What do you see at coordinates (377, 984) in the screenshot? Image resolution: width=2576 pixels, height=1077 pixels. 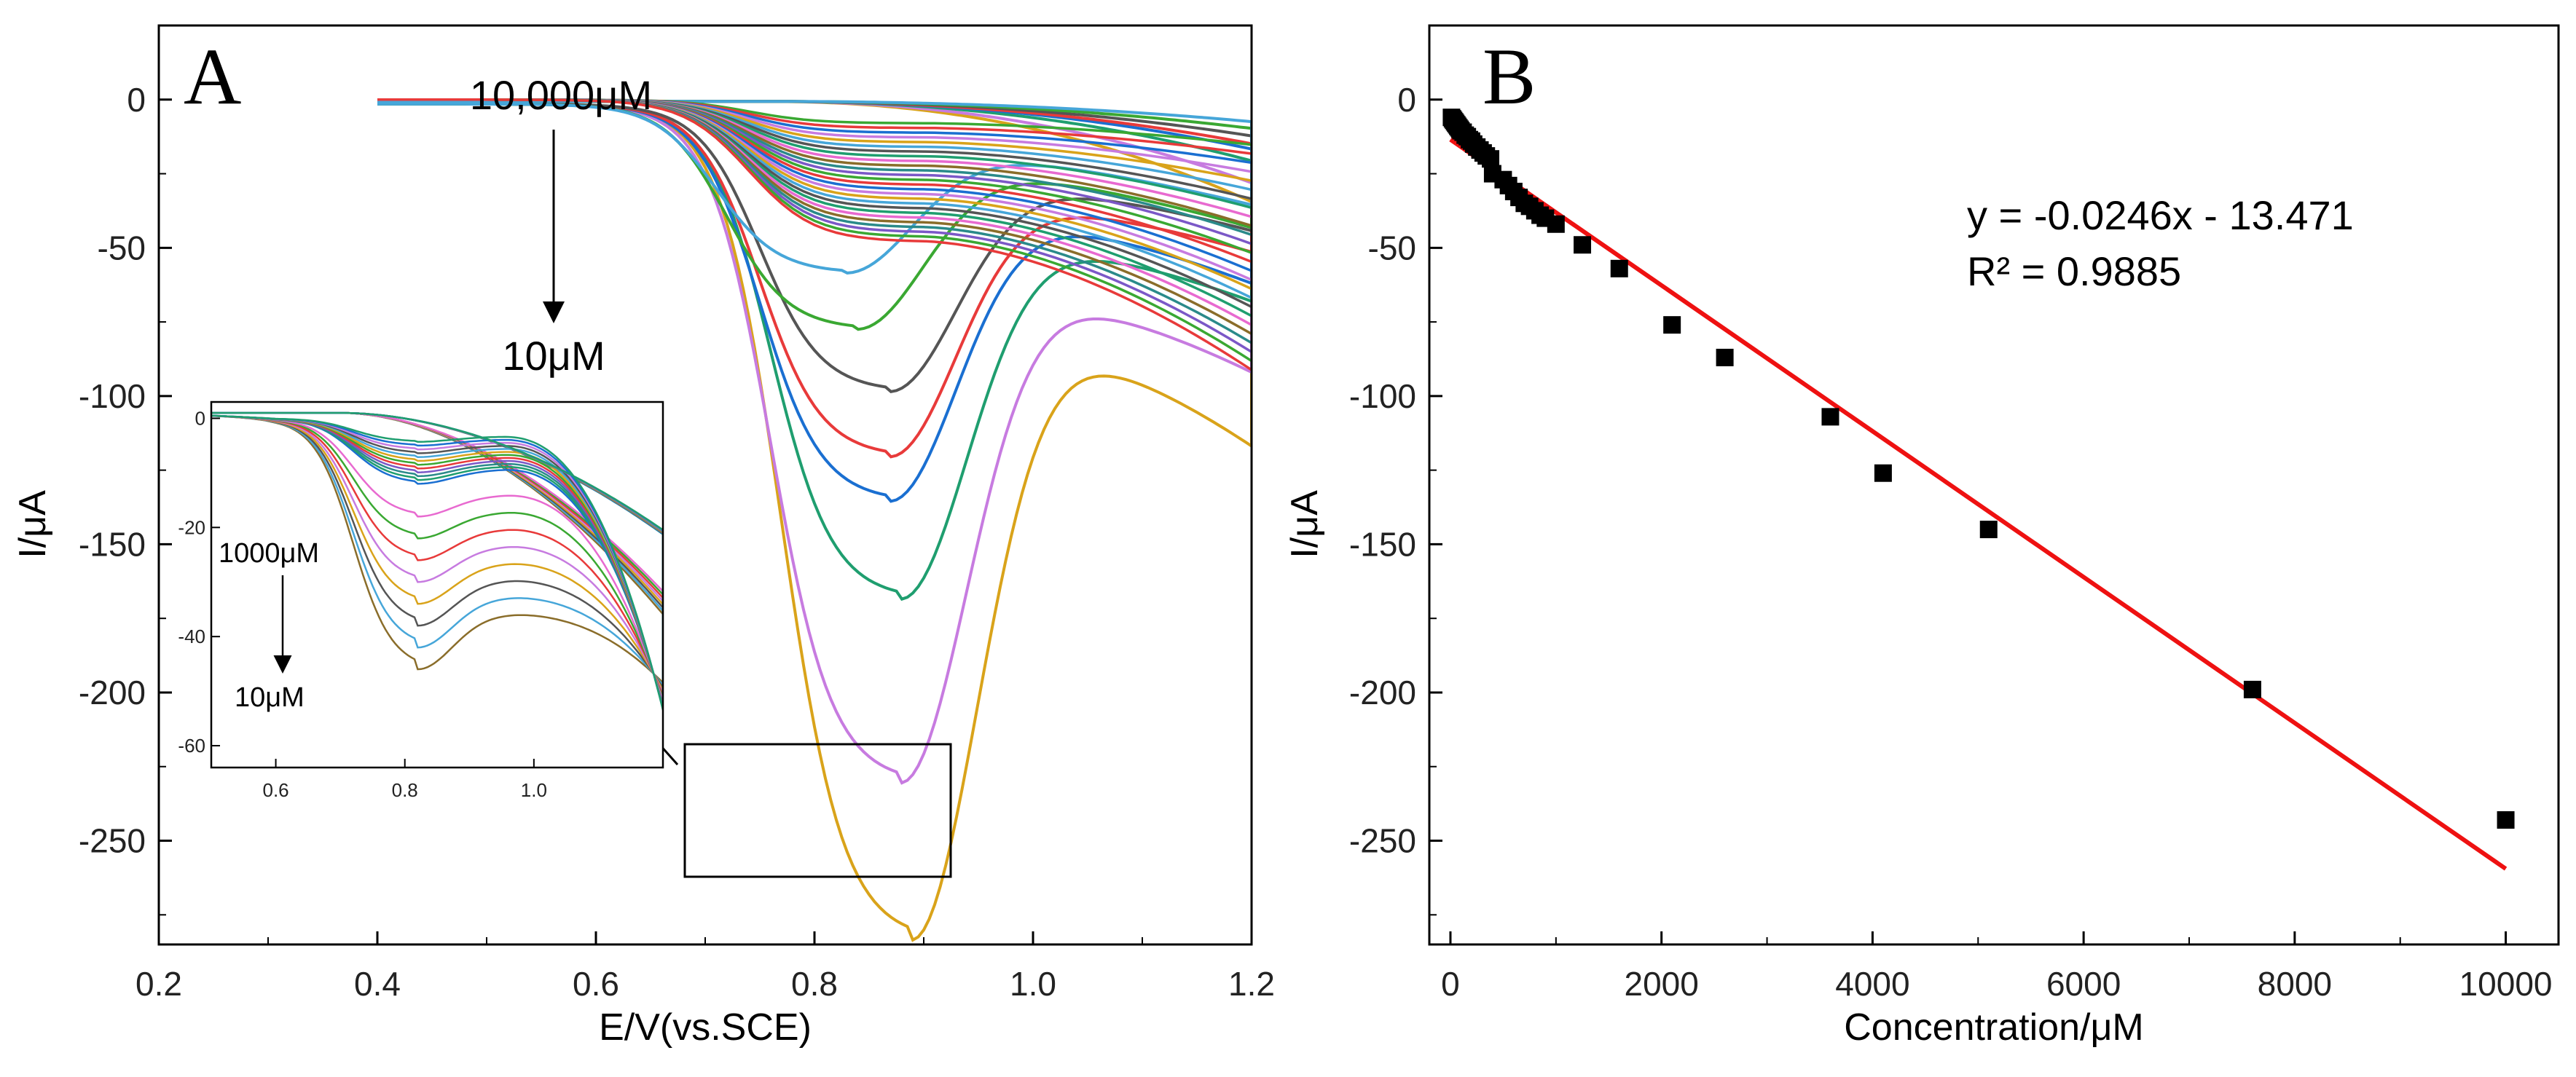 I see `panel-a-x-tick-label: 0.4` at bounding box center [377, 984].